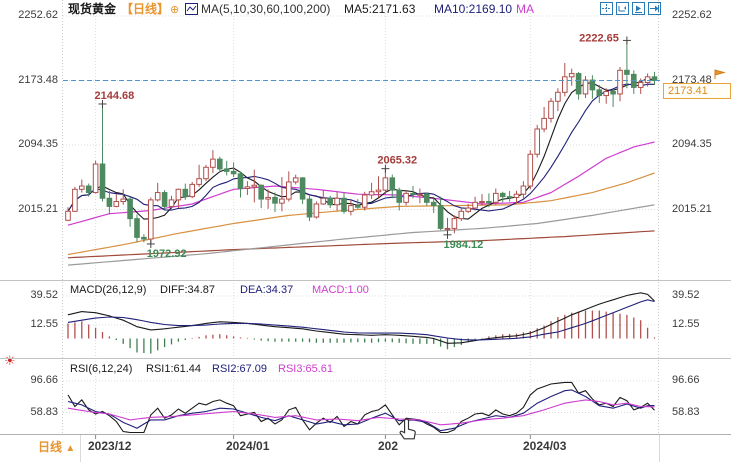 This screenshot has height=462, width=731. I want to click on rsi-tick-left-1: 96.66, so click(44, 380).